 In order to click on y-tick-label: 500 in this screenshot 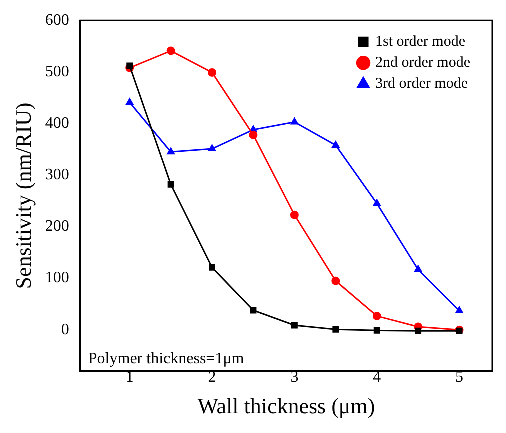, I will do `click(57, 71)`.